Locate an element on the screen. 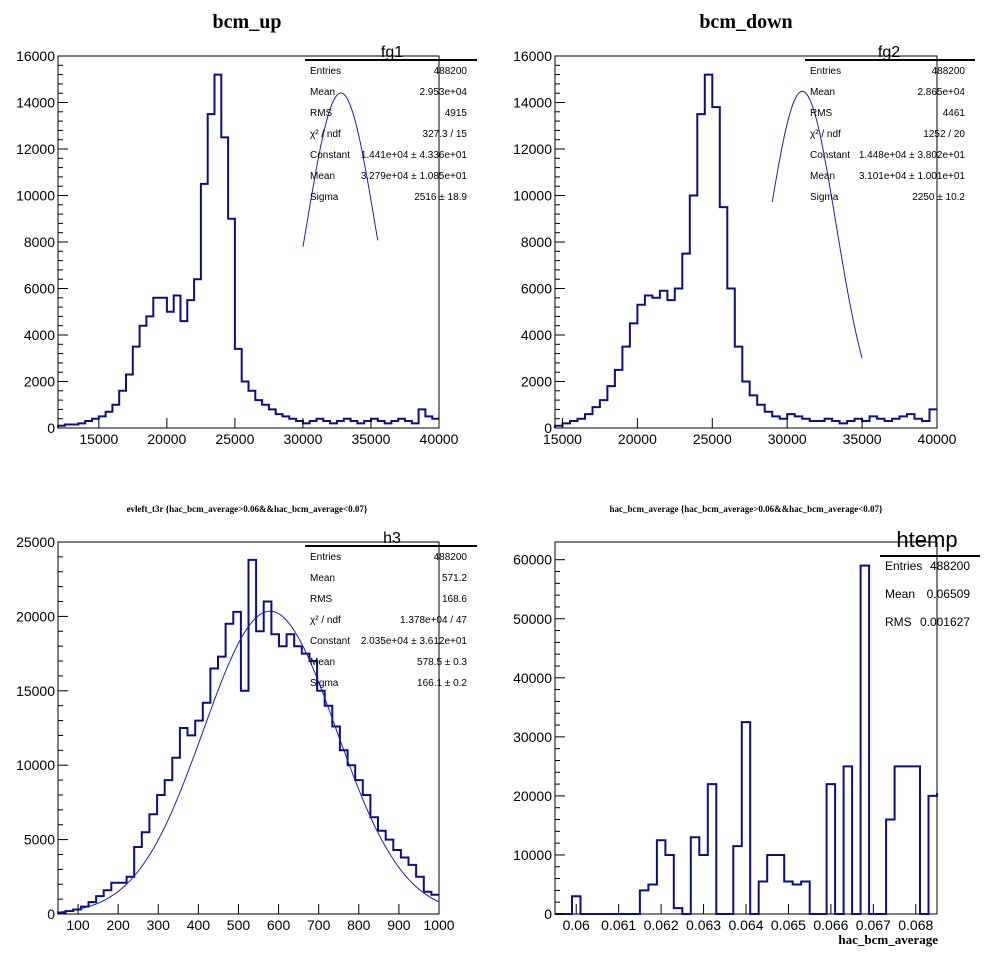 The height and width of the screenshot is (972, 996). y-tick-label: 30000 is located at coordinates (532, 737).